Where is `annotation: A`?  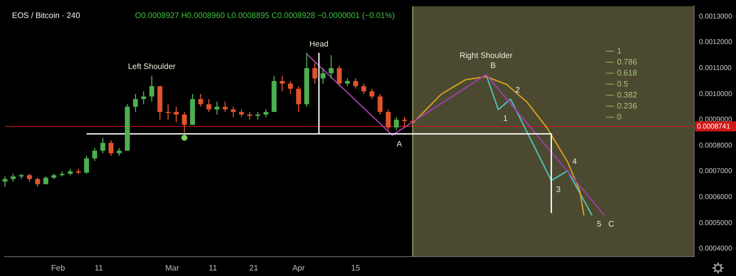 annotation: A is located at coordinates (399, 143).